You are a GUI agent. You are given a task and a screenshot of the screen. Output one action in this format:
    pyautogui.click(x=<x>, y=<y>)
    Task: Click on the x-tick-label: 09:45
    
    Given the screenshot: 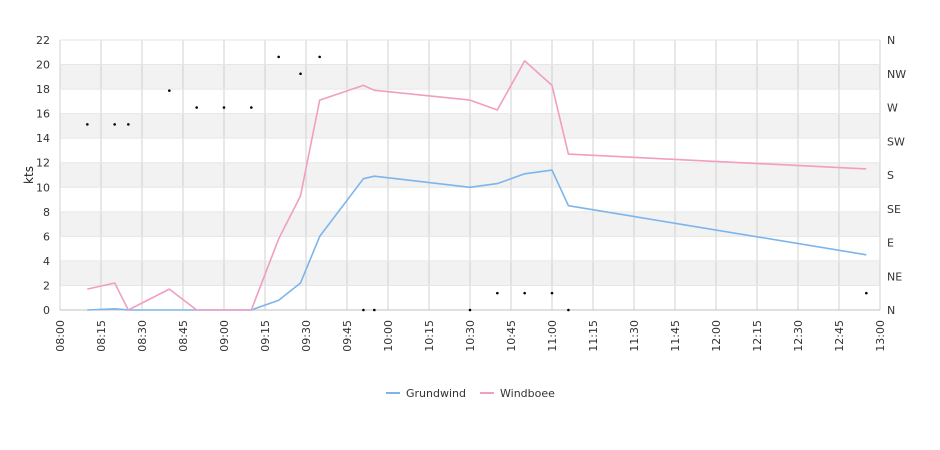 What is the action you would take?
    pyautogui.click(x=347, y=336)
    